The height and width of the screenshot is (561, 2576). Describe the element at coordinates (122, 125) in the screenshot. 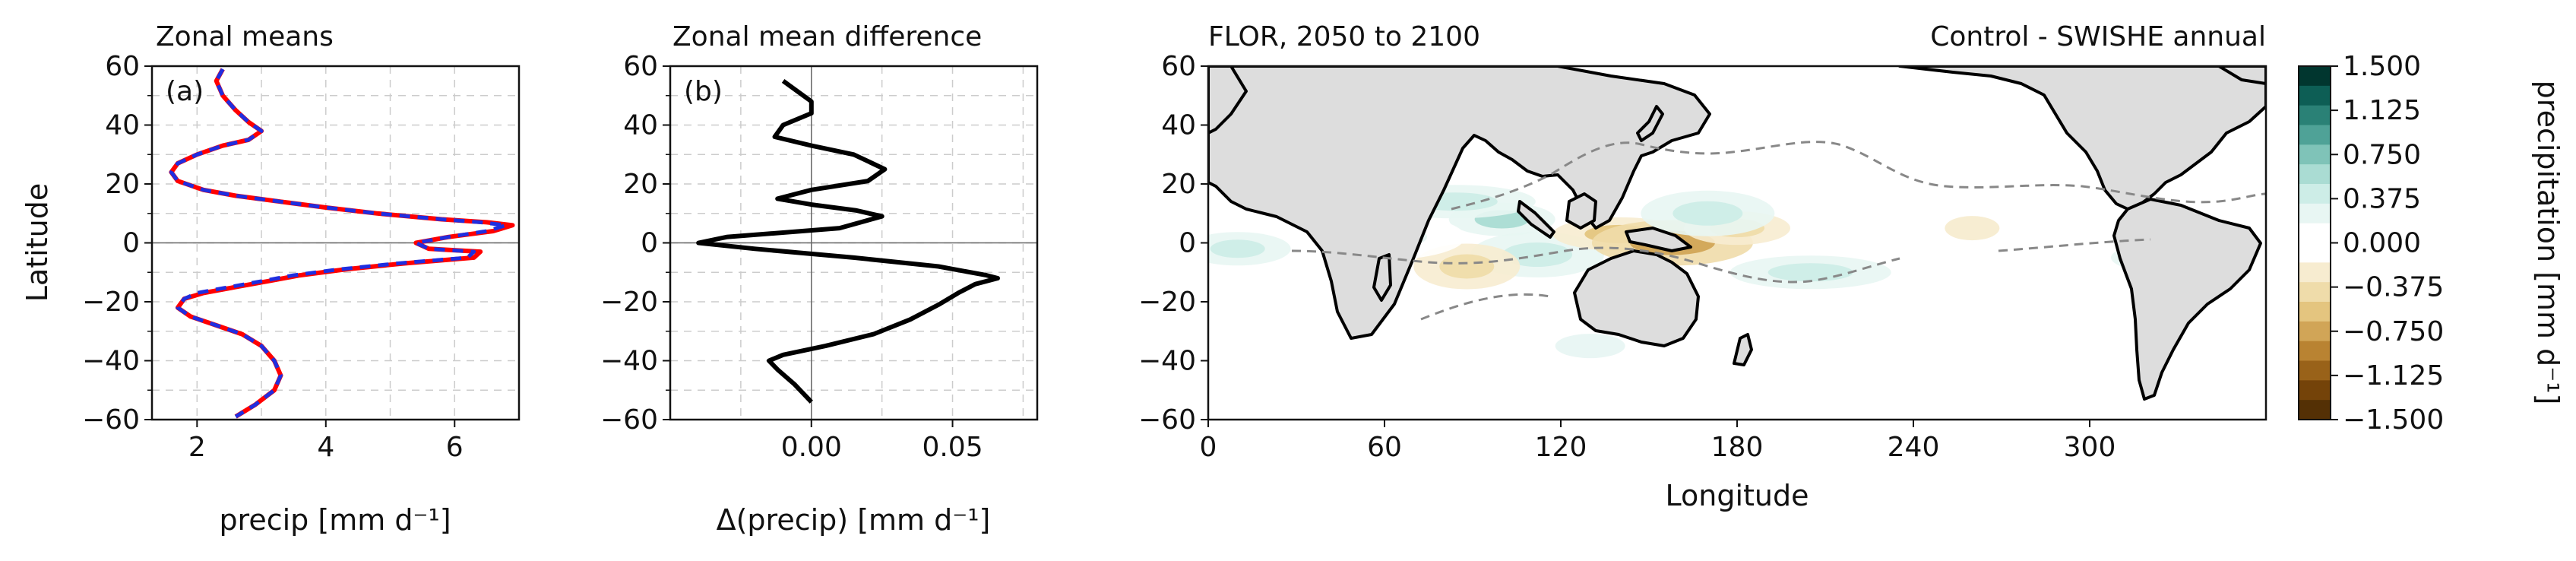

I see `y-tick-label-a: 40` at that location.